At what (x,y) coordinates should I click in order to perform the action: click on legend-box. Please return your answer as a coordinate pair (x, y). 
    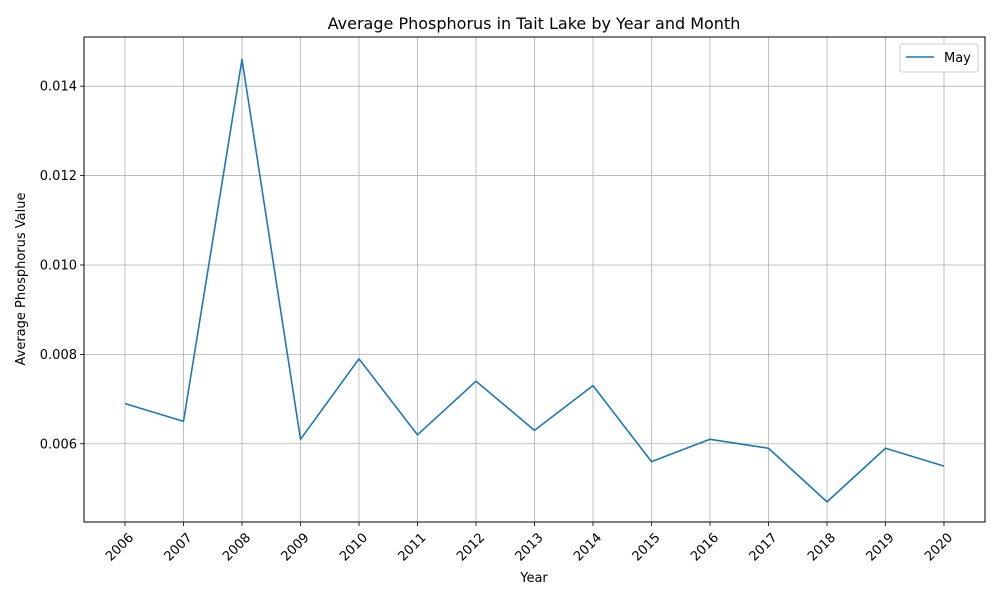
    Looking at the image, I should click on (939, 58).